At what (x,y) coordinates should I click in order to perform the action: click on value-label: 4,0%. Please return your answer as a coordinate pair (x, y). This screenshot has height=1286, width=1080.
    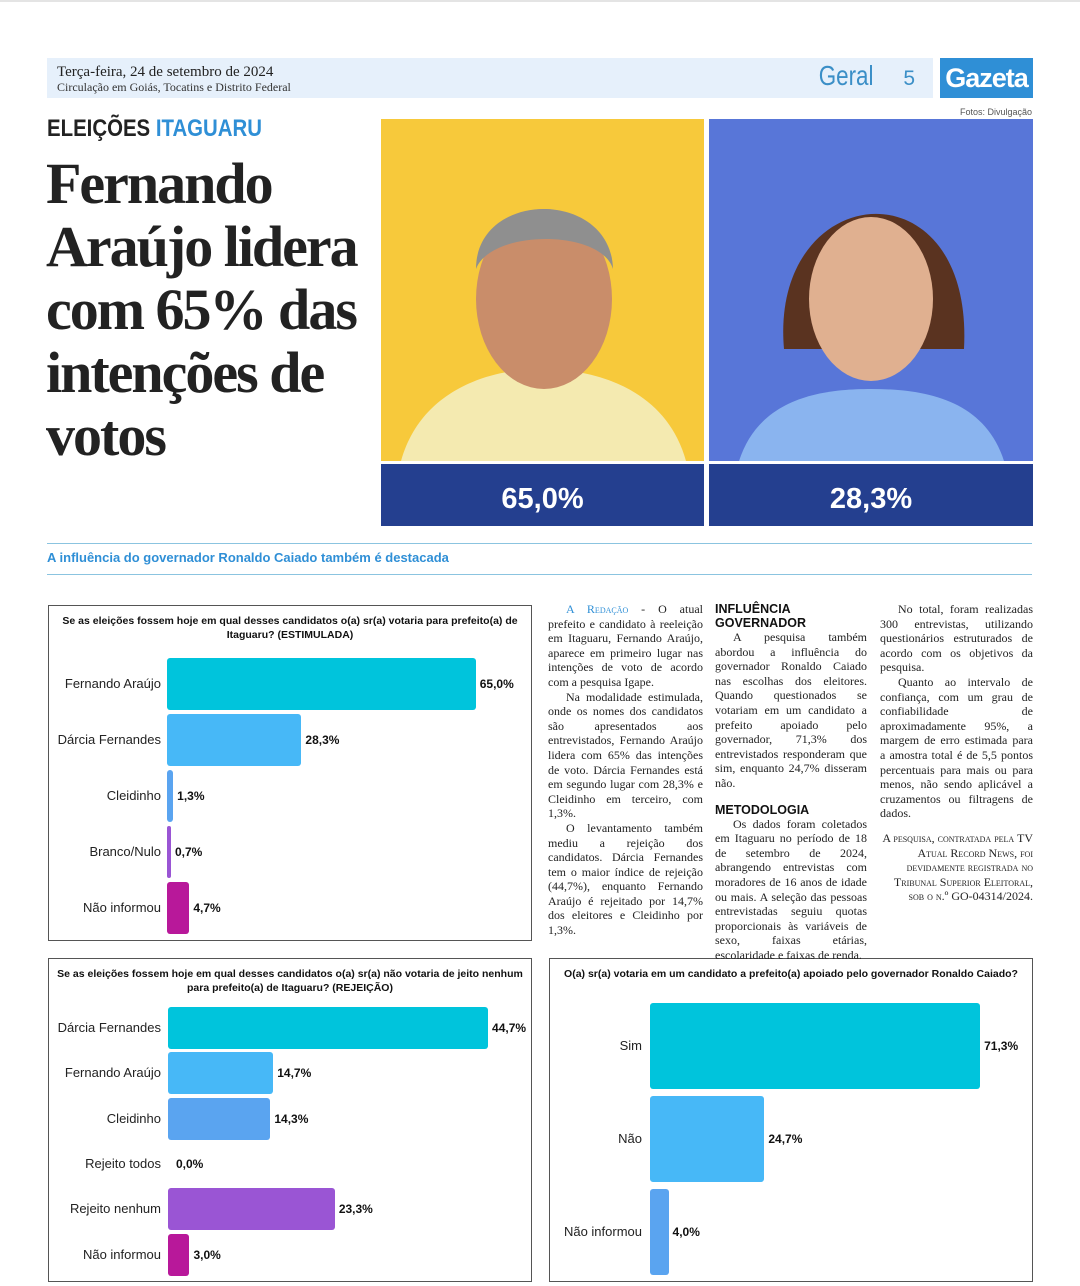
    Looking at the image, I should click on (686, 1232).